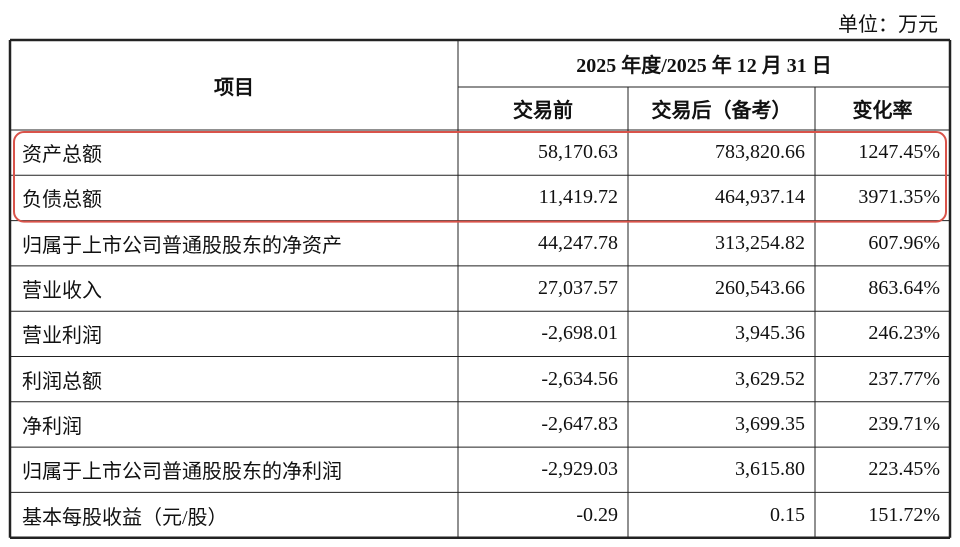  Describe the element at coordinates (578, 152) in the screenshot. I see `row-value: 58,170.63` at that location.